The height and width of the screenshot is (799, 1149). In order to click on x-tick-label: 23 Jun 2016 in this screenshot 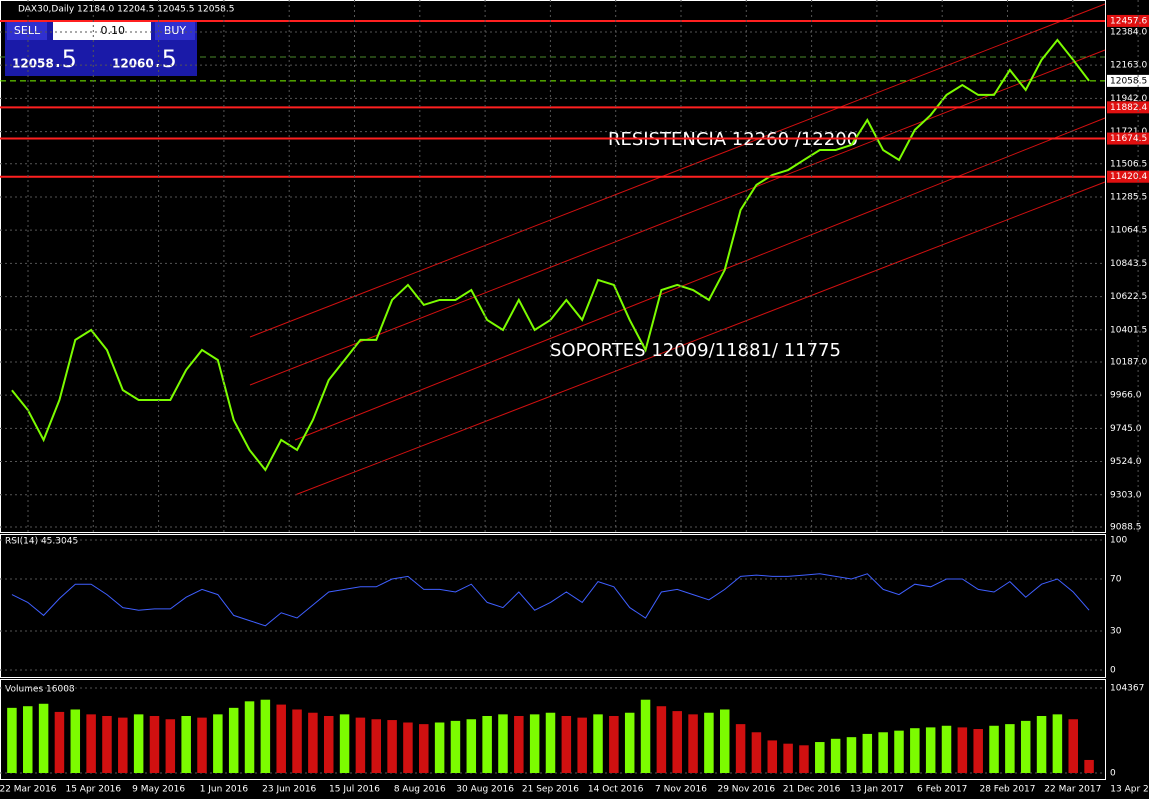, I will do `click(289, 790)`.